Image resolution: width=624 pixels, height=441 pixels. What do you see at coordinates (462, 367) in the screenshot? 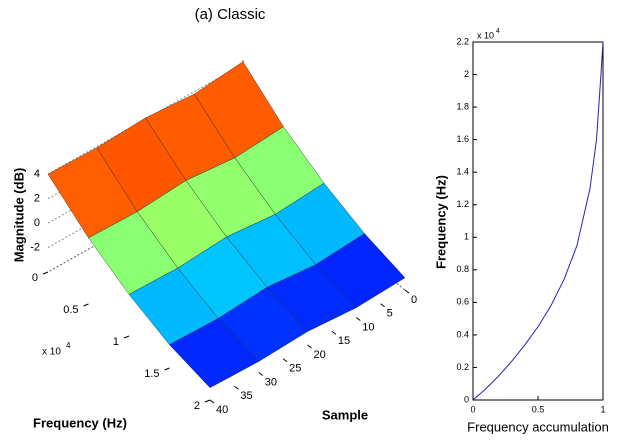
I see `y-tick-label: 0.2` at bounding box center [462, 367].